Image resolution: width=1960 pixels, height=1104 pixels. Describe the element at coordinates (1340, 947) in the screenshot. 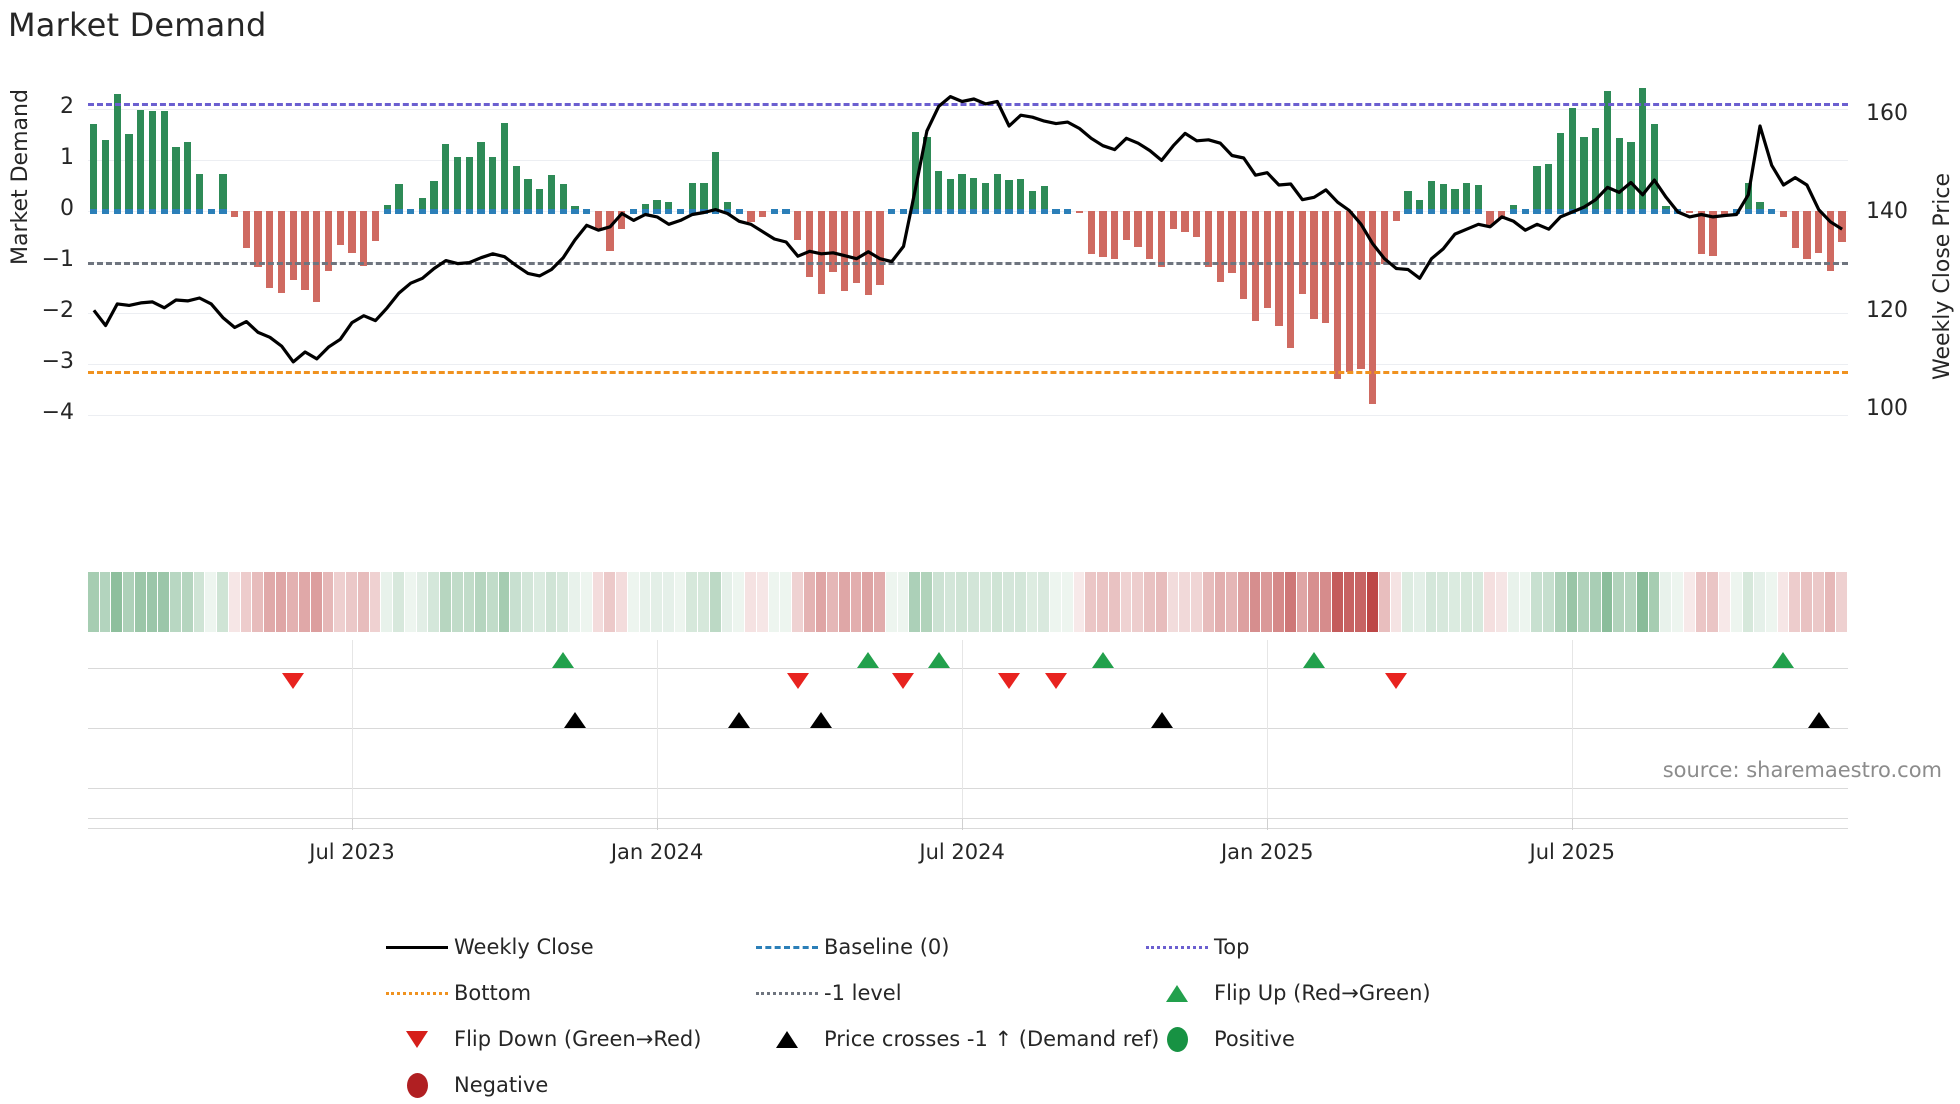

I see `legend-item: Top` at that location.